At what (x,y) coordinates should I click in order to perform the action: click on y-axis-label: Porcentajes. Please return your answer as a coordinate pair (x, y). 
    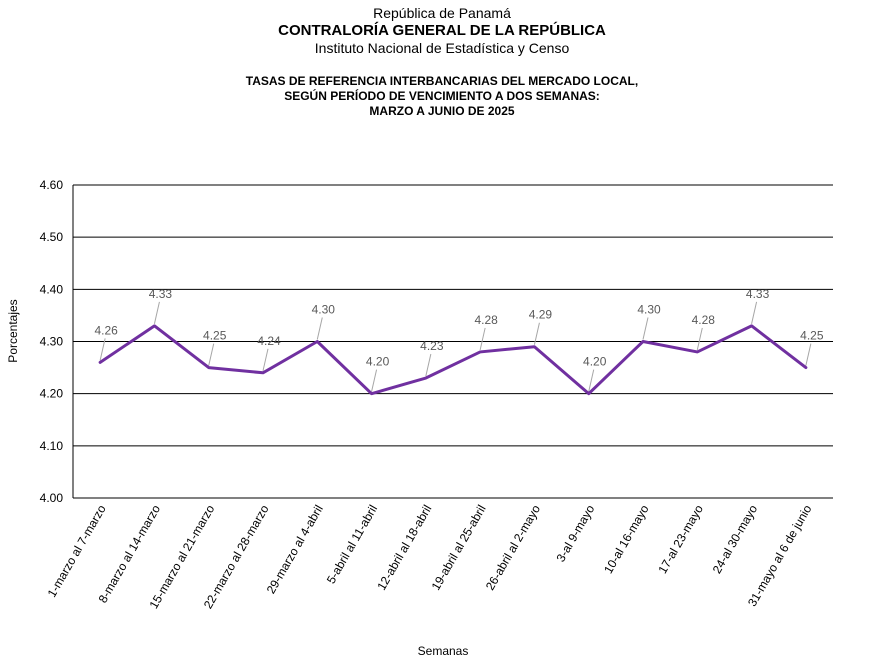
    Looking at the image, I should click on (13, 330).